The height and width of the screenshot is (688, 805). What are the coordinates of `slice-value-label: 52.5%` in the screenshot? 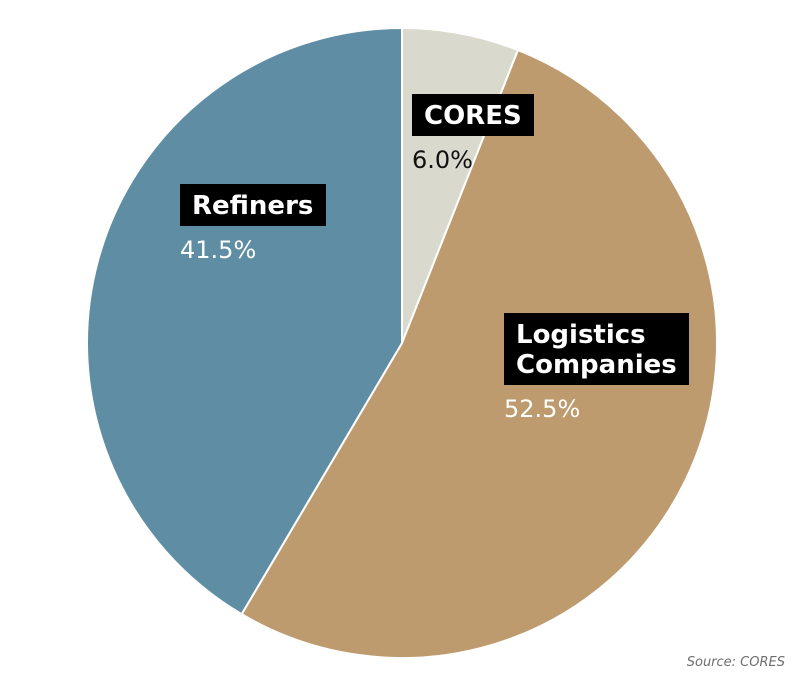 It's located at (542, 409).